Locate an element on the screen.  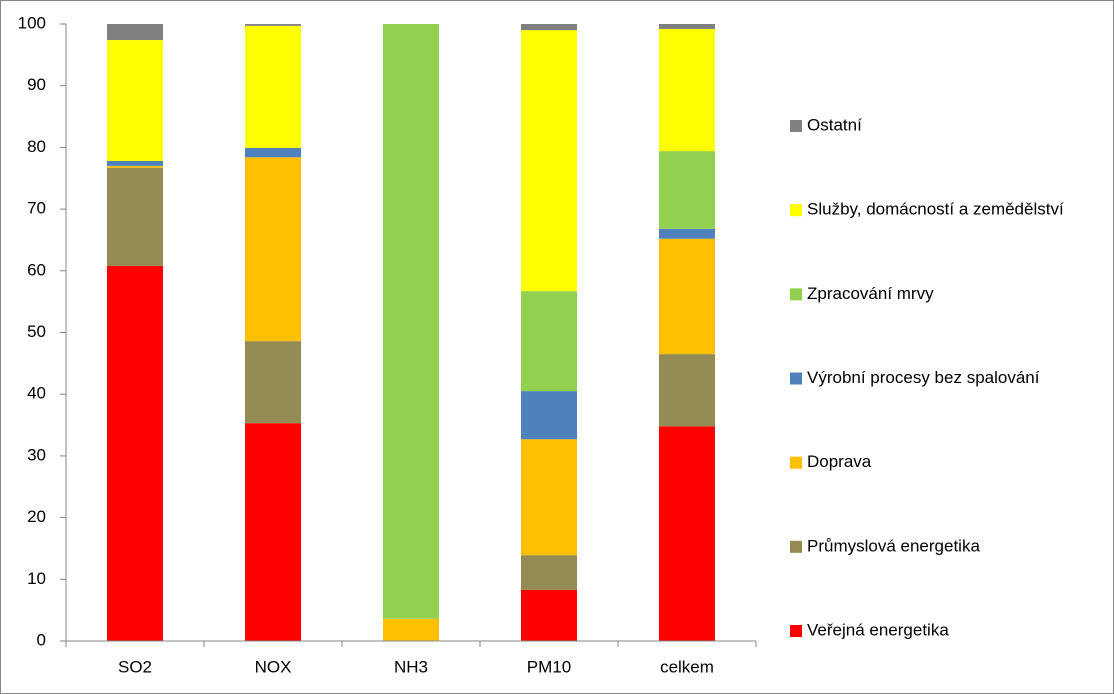
y-tick-label: 10 is located at coordinates (36, 578).